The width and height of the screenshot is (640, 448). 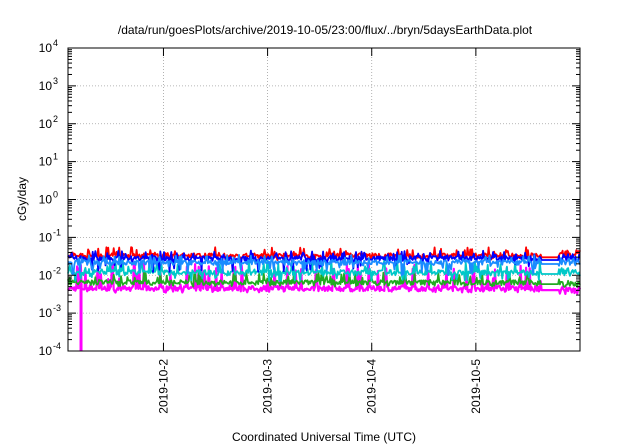 I want to click on x-tick-label: 2019-10-4, so click(x=372, y=386).